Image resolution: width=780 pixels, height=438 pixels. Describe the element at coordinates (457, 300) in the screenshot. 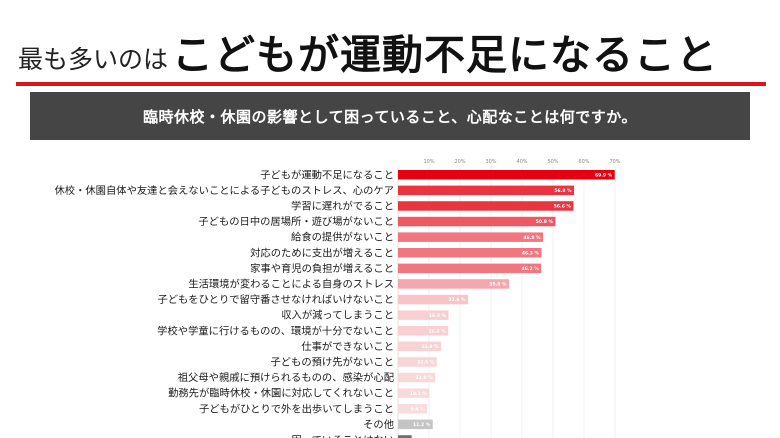

I see `value-label: 22.6 %` at that location.